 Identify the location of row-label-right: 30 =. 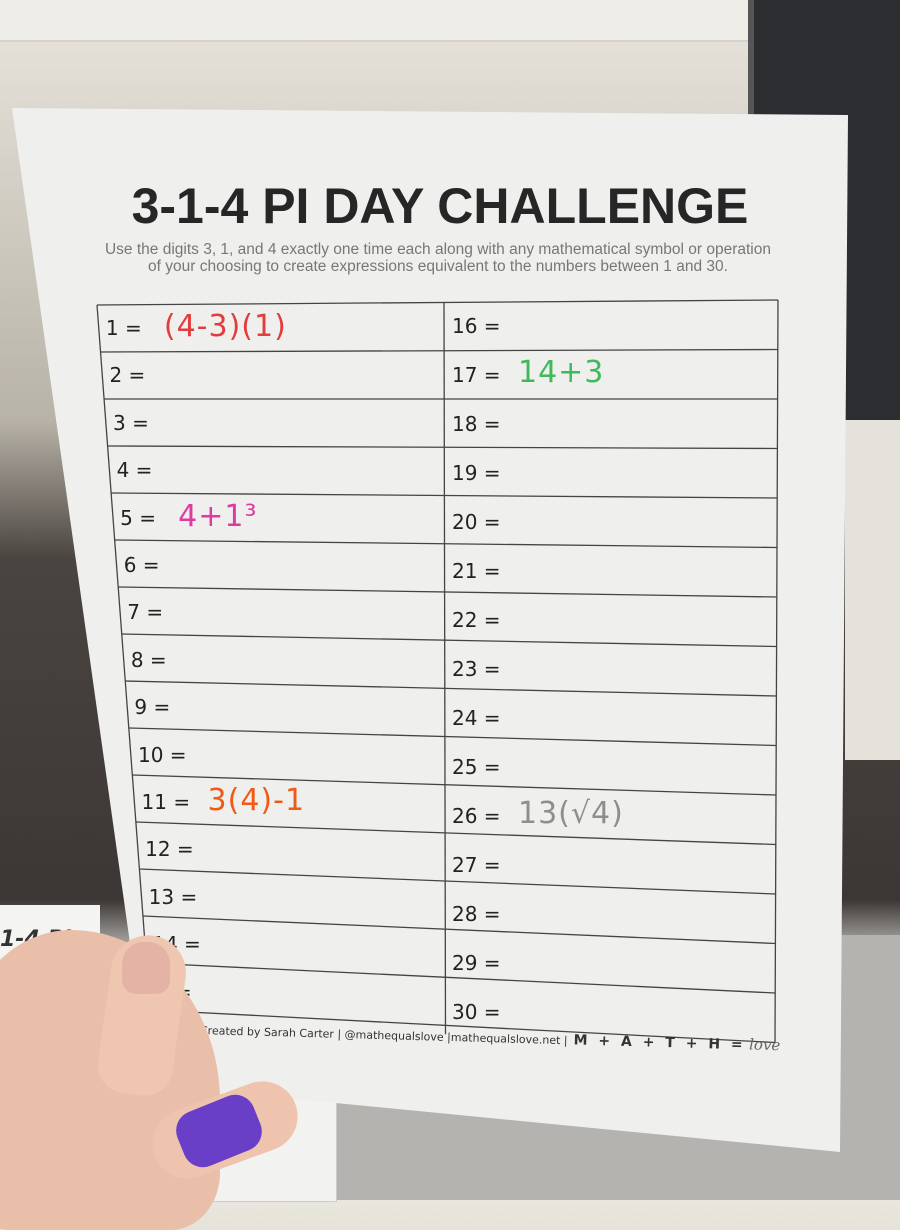
(476, 1012).